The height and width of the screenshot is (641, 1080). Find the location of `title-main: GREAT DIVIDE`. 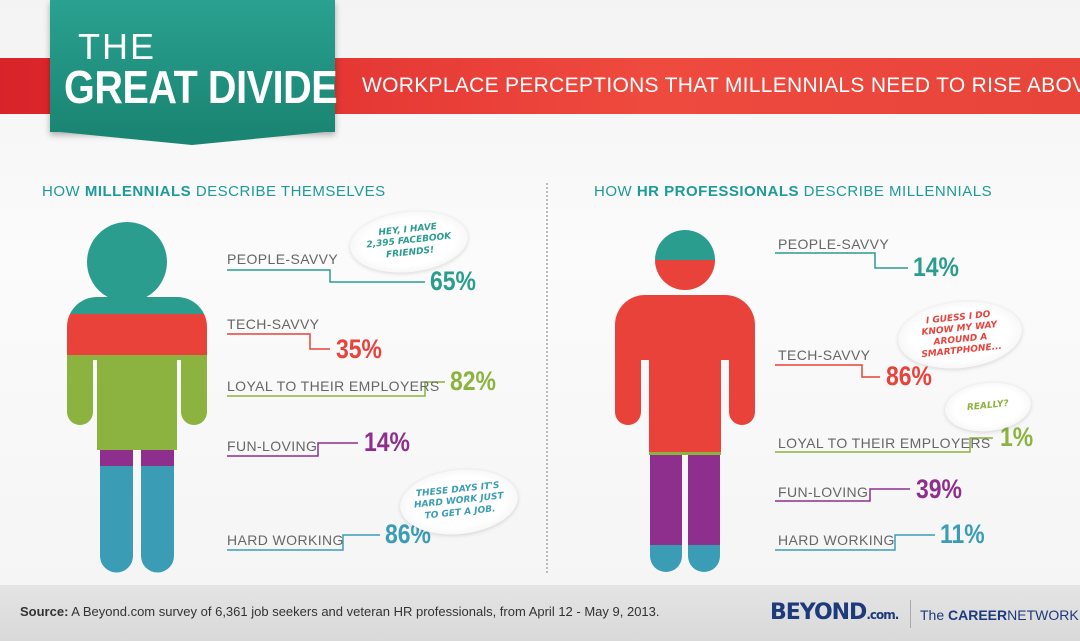

title-main: GREAT DIVIDE is located at coordinates (201, 87).